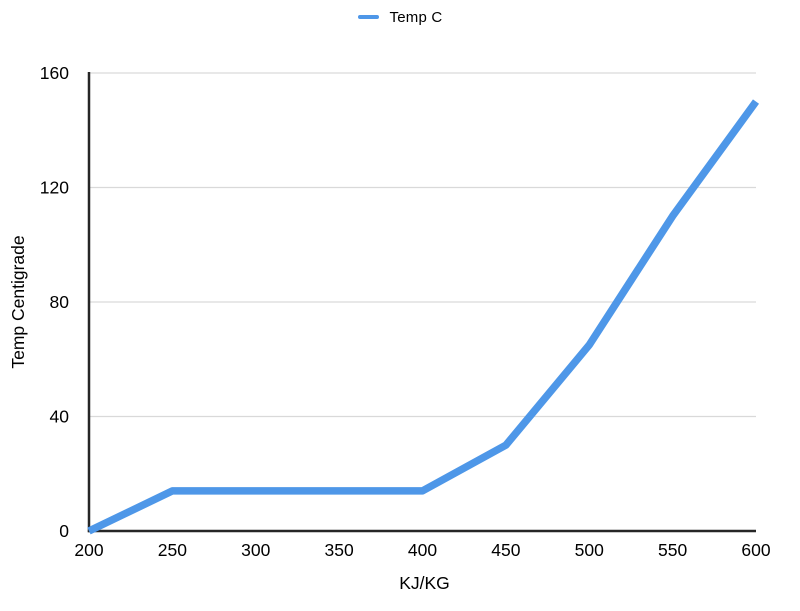 The height and width of the screenshot is (611, 800). What do you see at coordinates (54, 188) in the screenshot?
I see `y-tick-label-120: 120` at bounding box center [54, 188].